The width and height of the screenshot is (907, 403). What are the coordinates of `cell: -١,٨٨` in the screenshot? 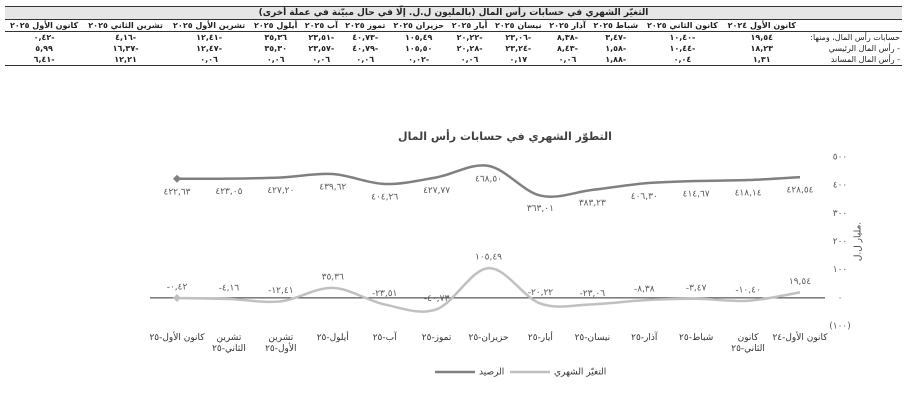 It's located at (616, 60).